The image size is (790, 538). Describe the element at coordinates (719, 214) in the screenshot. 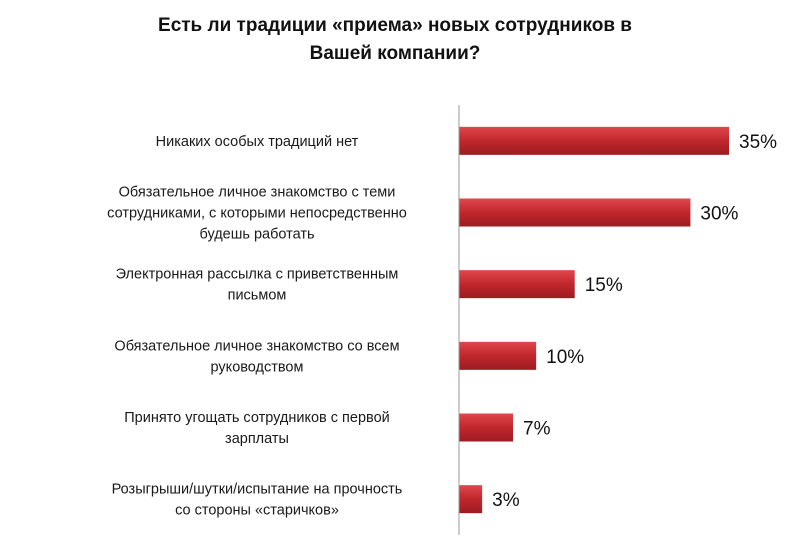

I see `value-label-1: 30%` at that location.